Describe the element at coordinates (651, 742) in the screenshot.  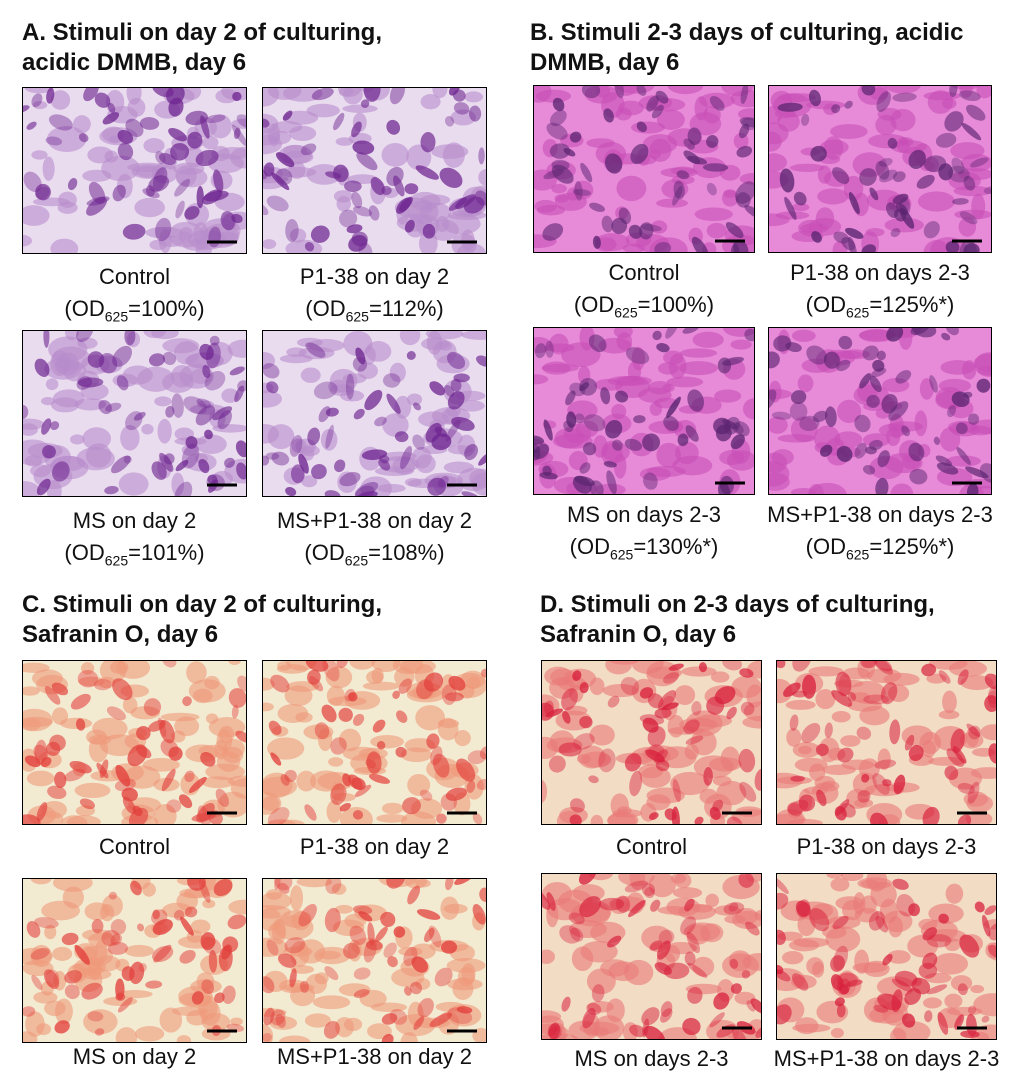
I see `micrograph` at that location.